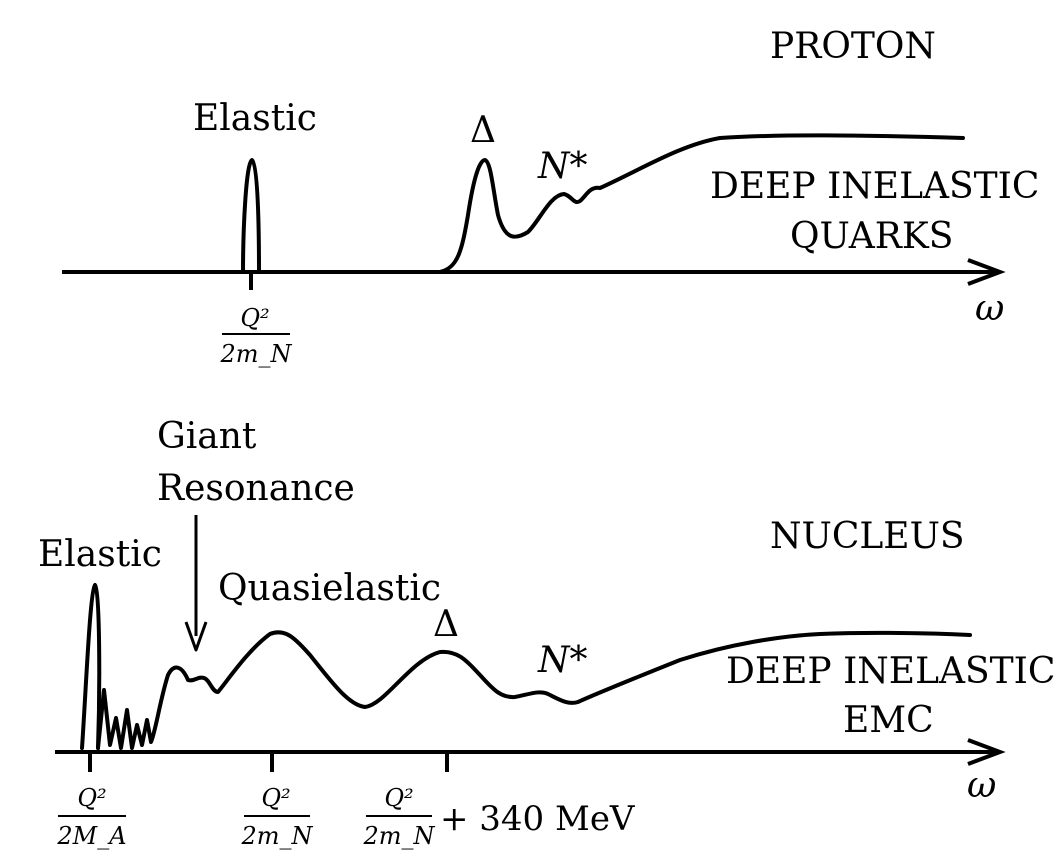  Describe the element at coordinates (871, 236) in the screenshot. I see `proton-quarks-label: QUARKS` at that location.